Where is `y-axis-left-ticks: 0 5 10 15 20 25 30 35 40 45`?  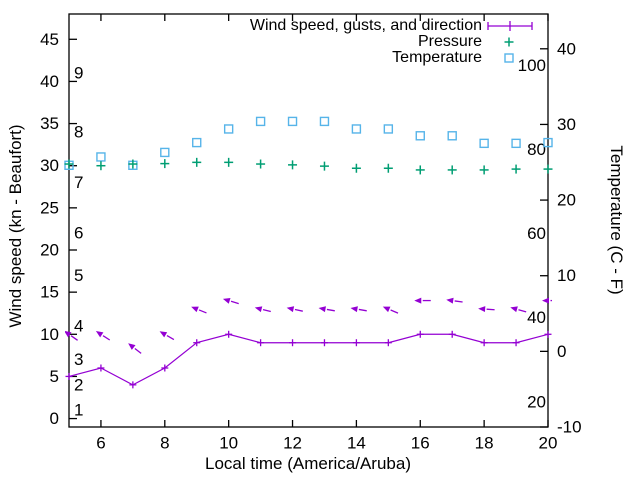 y-axis-left-ticks: 0 5 10 15 20 25 30 35 40 45 is located at coordinates (58, 229).